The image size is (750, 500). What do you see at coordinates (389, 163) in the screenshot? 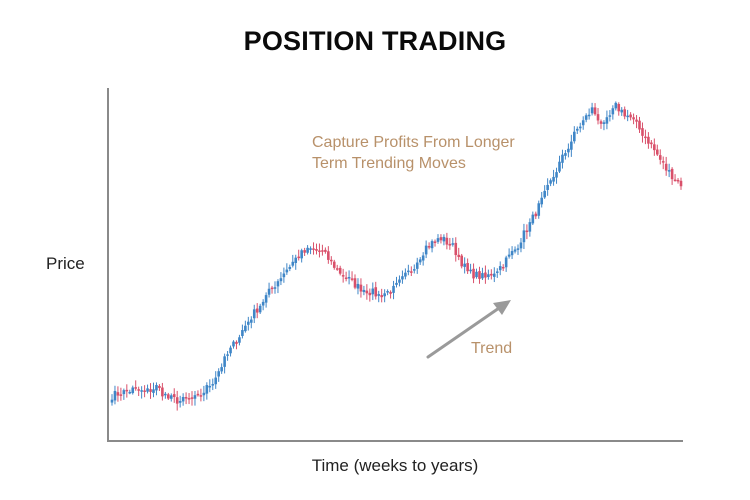
I see `annotation-note-line-2: Term Trending Moves` at bounding box center [389, 163].